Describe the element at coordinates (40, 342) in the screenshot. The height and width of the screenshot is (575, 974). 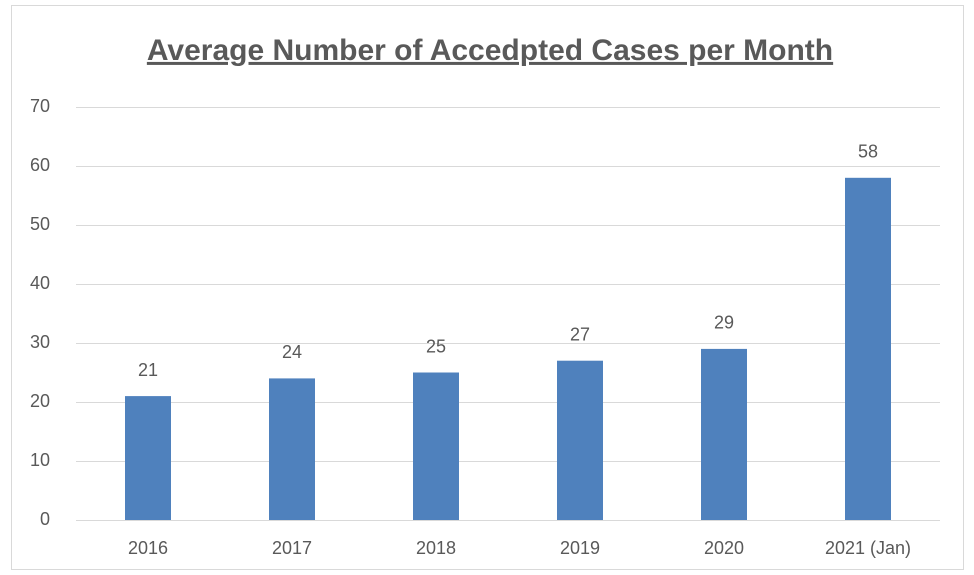
I see `y-tick-label: 30` at that location.